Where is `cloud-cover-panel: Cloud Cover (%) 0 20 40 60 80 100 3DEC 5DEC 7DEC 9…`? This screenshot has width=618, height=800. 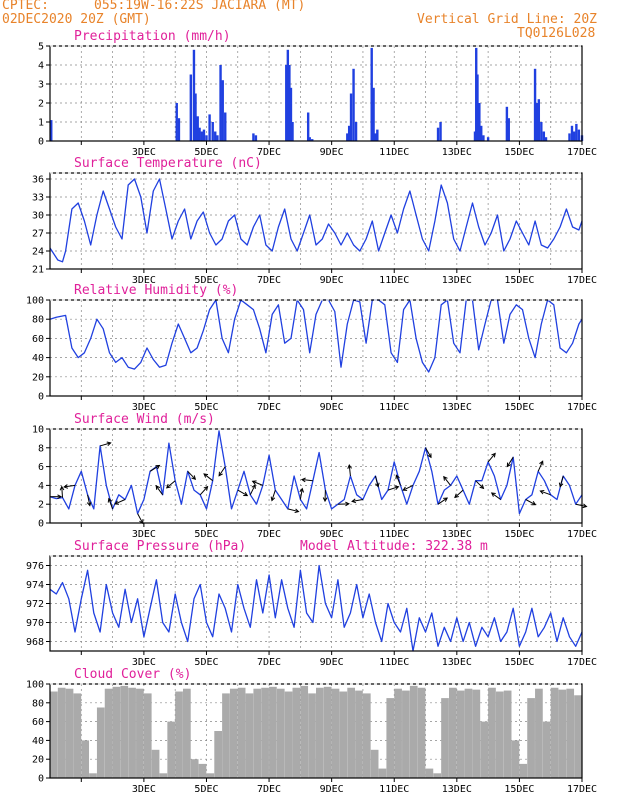 cloud-cover-panel: Cloud Cover (%) 0 20 40 60 80 100 3DEC 5DEC 7DEC 9… is located at coordinates (311, 731).